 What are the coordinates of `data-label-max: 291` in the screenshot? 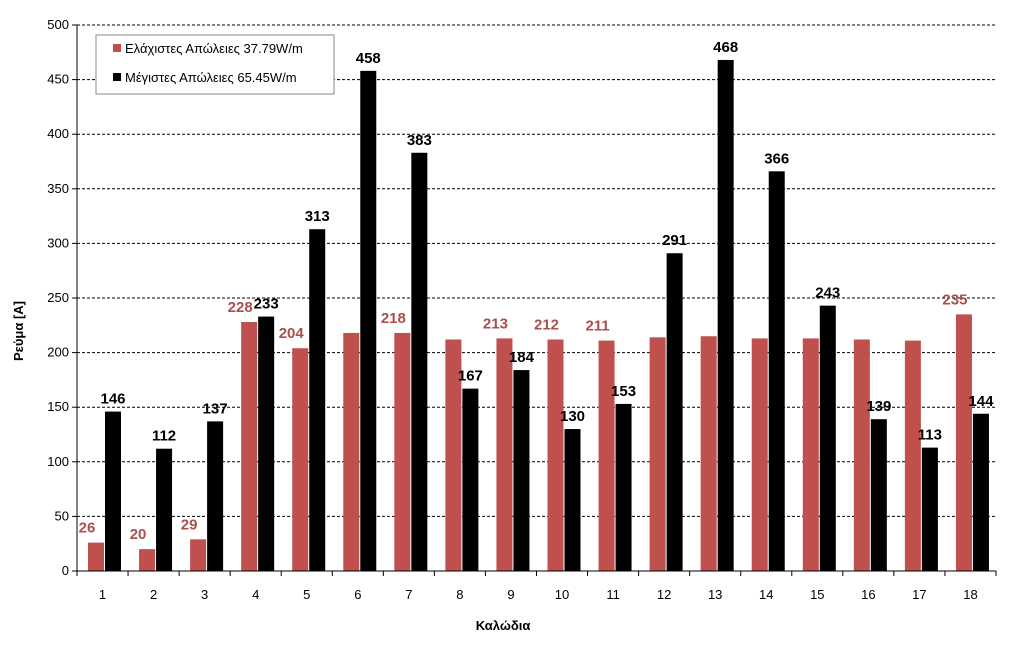 It's located at (674, 240).